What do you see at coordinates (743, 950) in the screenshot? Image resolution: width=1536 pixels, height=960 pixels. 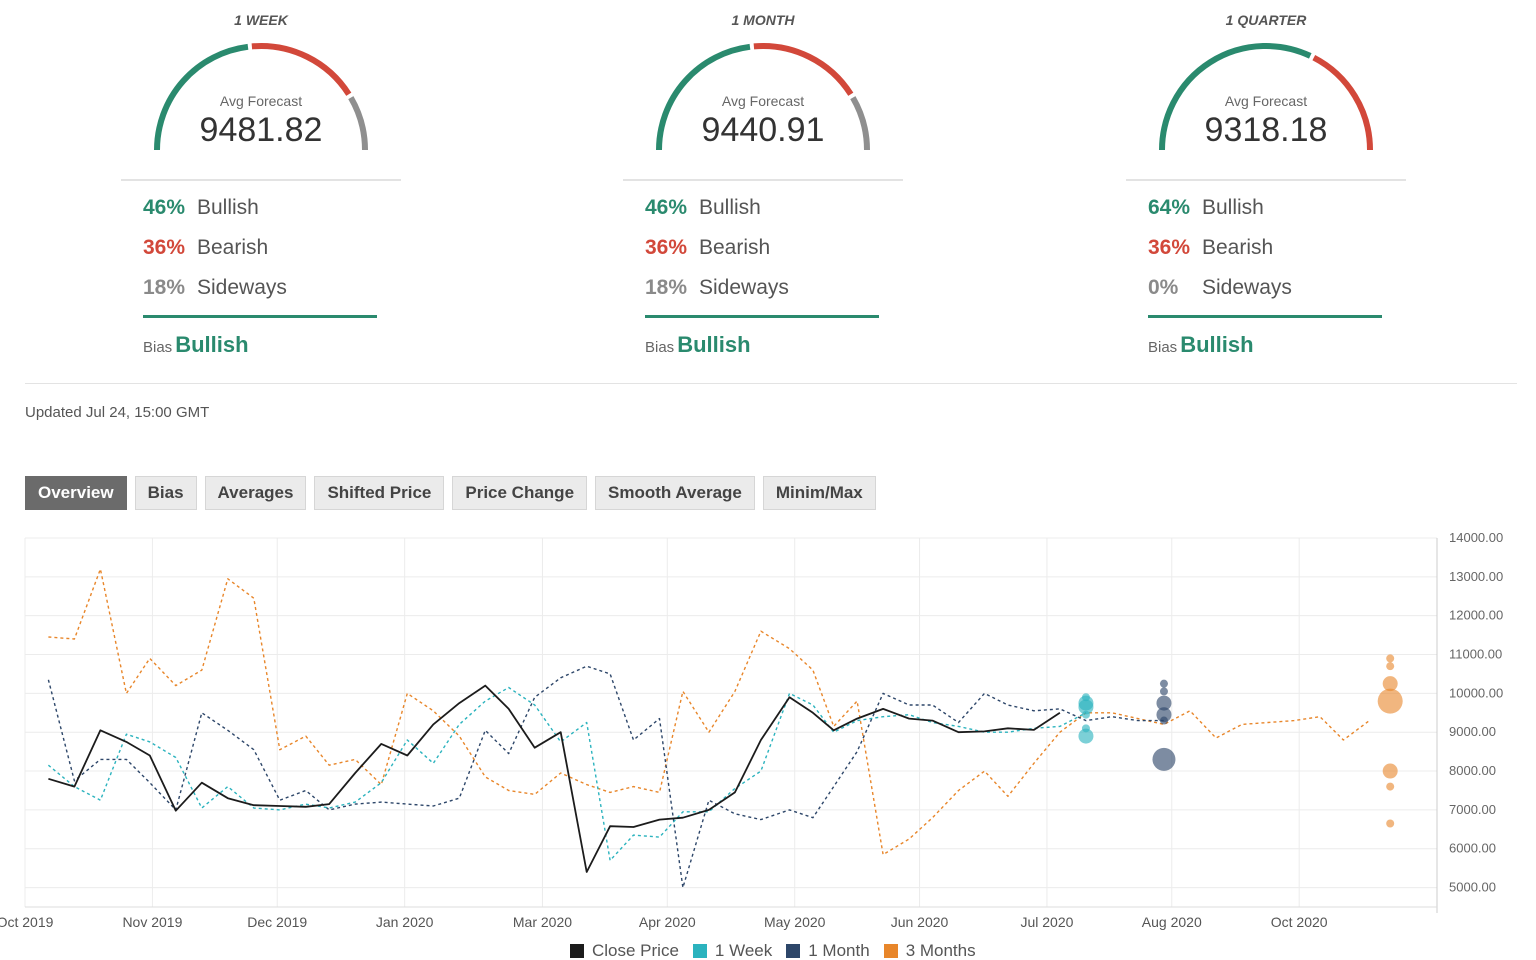 I see `legend-label: 1 Week` at bounding box center [743, 950].